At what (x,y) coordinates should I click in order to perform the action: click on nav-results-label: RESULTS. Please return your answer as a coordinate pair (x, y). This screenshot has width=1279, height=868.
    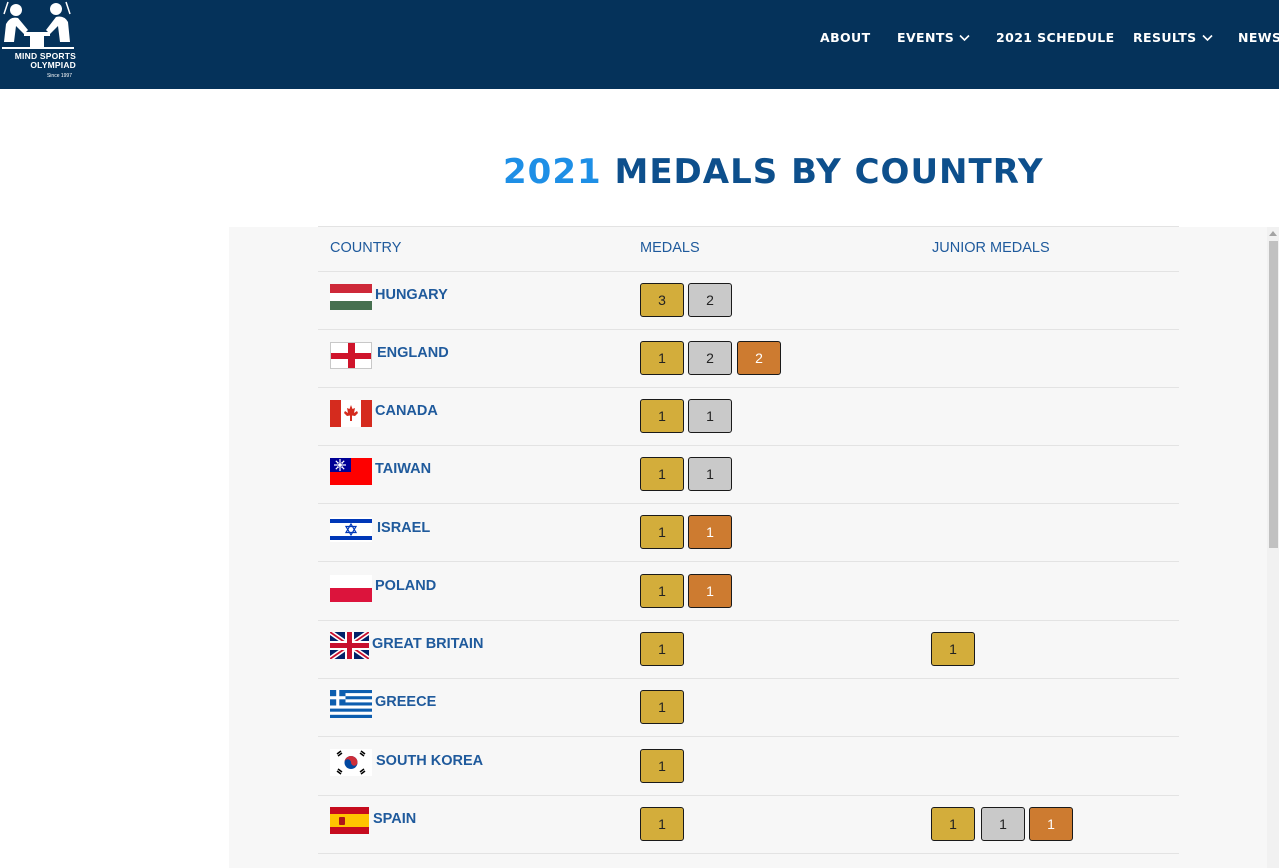
    Looking at the image, I should click on (1165, 37).